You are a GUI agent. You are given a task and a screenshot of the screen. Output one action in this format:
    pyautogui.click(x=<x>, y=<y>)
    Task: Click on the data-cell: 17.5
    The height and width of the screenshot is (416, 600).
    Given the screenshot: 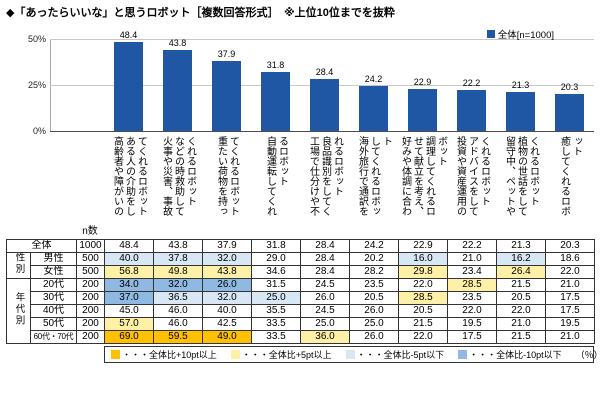 What is the action you would take?
    pyautogui.click(x=570, y=311)
    